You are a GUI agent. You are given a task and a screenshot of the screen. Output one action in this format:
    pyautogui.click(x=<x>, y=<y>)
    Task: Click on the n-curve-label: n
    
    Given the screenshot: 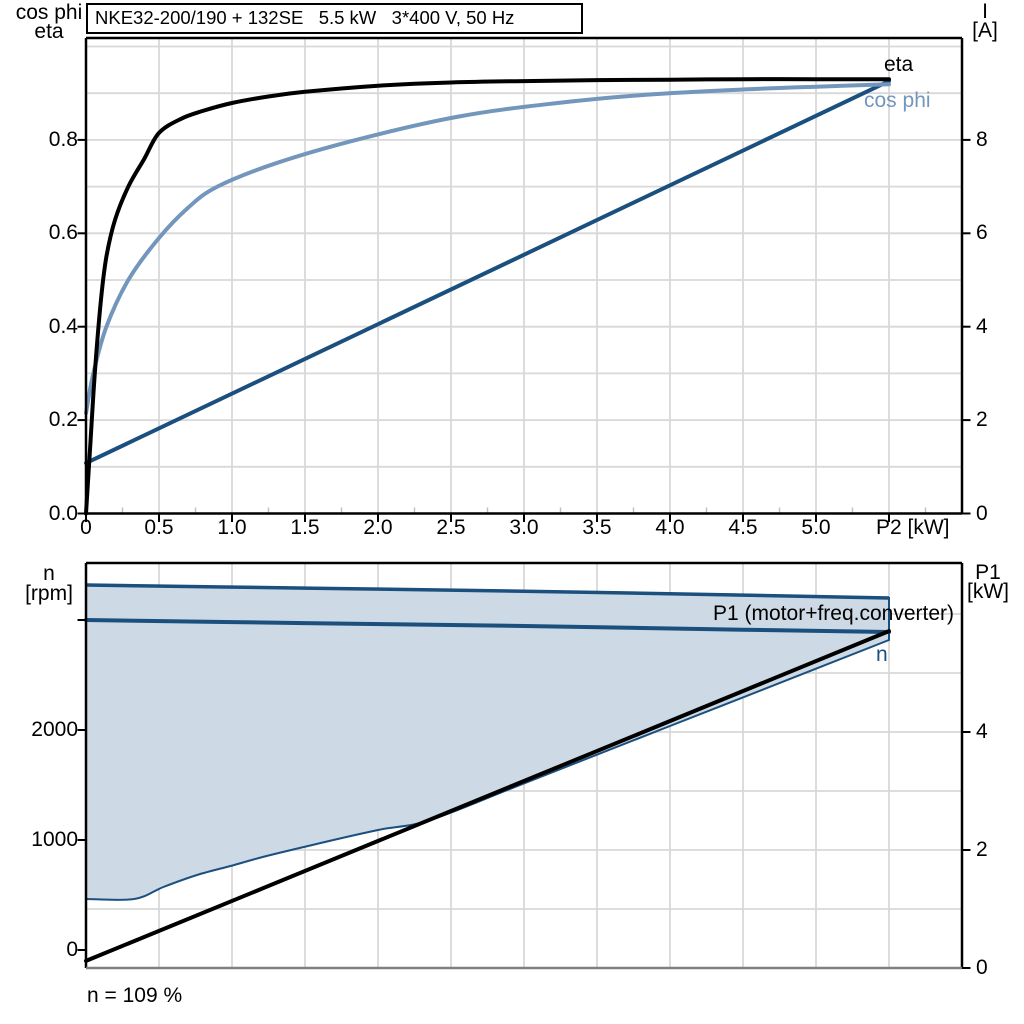 What is the action you would take?
    pyautogui.click(x=882, y=654)
    